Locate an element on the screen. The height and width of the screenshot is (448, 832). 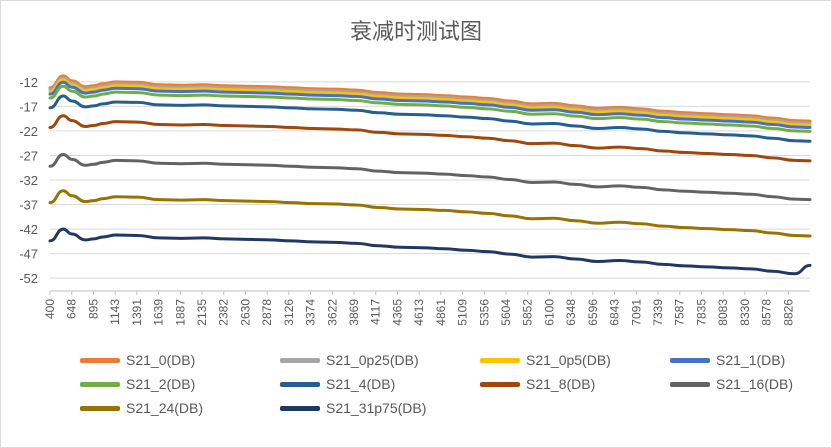
legend-item: S21_8(DB) is located at coordinates (537, 384).